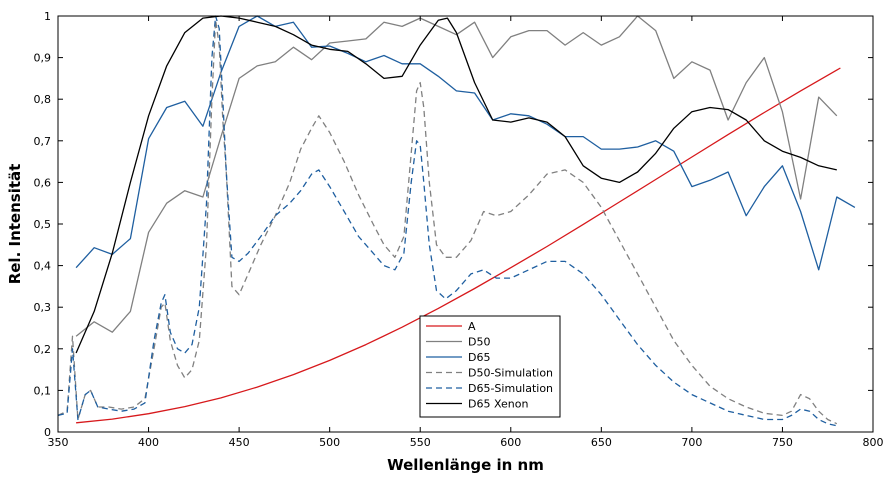  Describe the element at coordinates (43, 307) in the screenshot. I see `y-tick-label: 0,3` at that location.